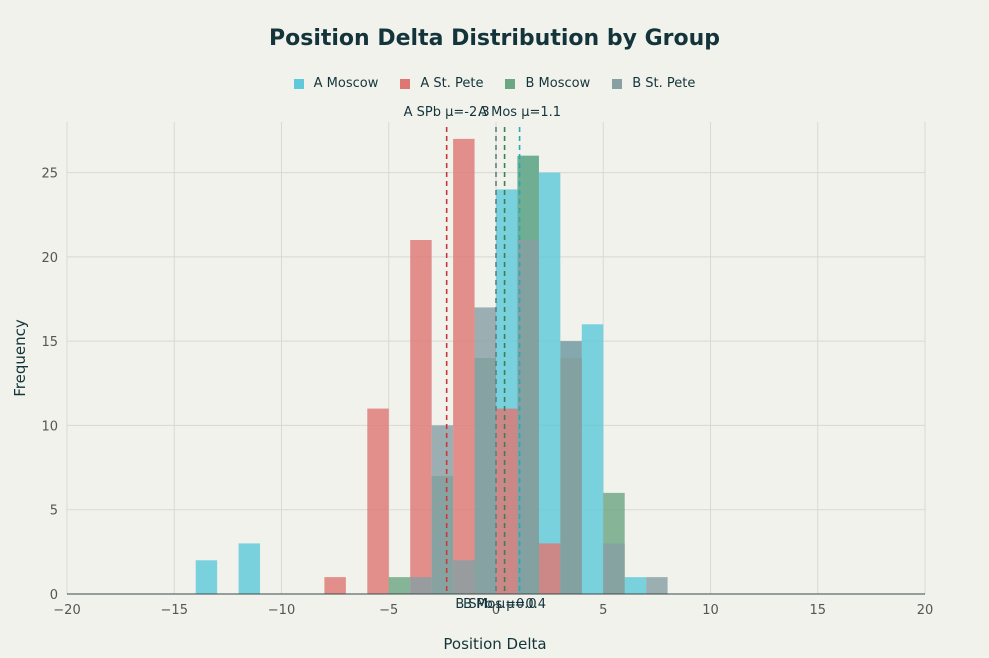 The width and height of the screenshot is (989, 658). Describe the element at coordinates (54, 595) in the screenshot. I see `y-tick-label: 0` at that location.